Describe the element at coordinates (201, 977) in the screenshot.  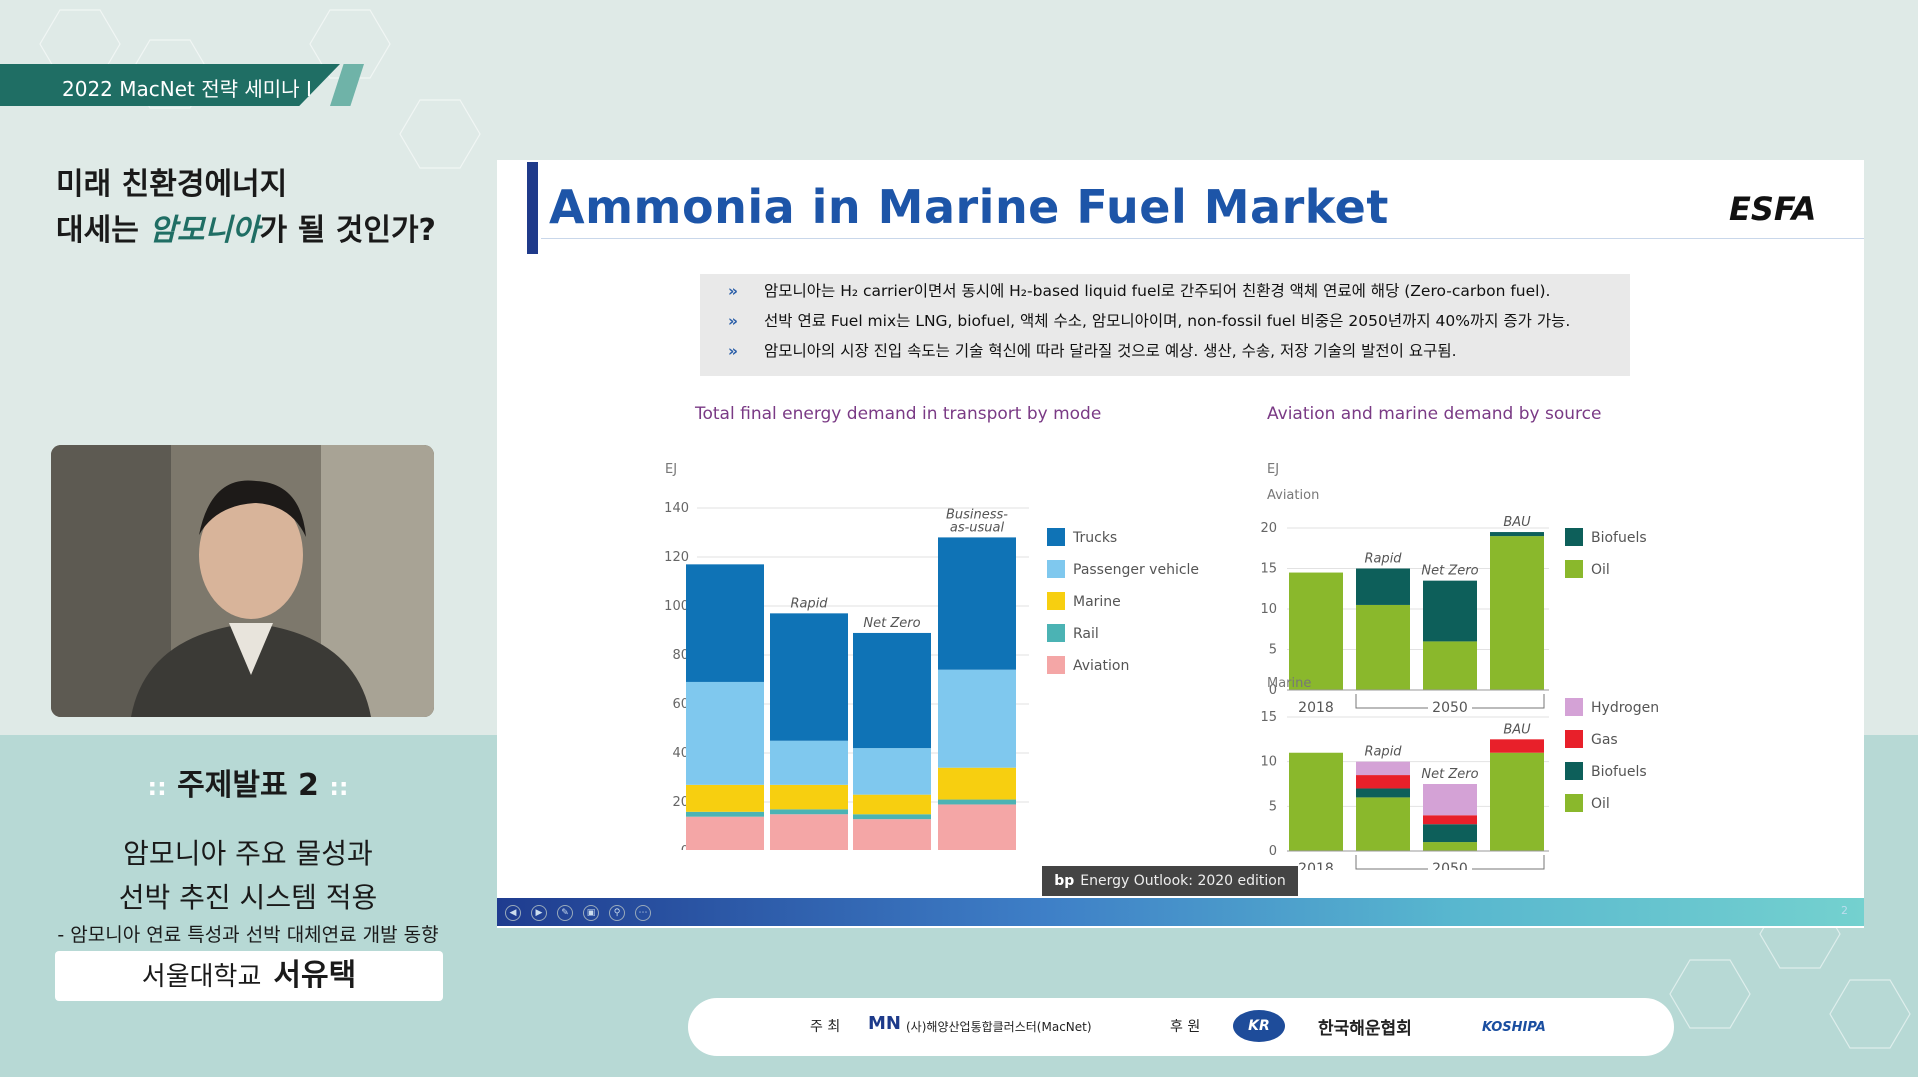
I see `speaker-affiliation: 서울대학교` at that location.